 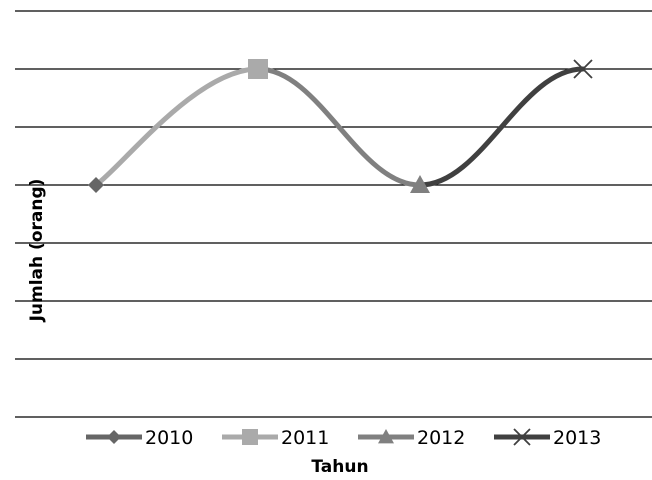 What do you see at coordinates (547, 438) in the screenshot?
I see `legend-entry-2013: 2013` at bounding box center [547, 438].